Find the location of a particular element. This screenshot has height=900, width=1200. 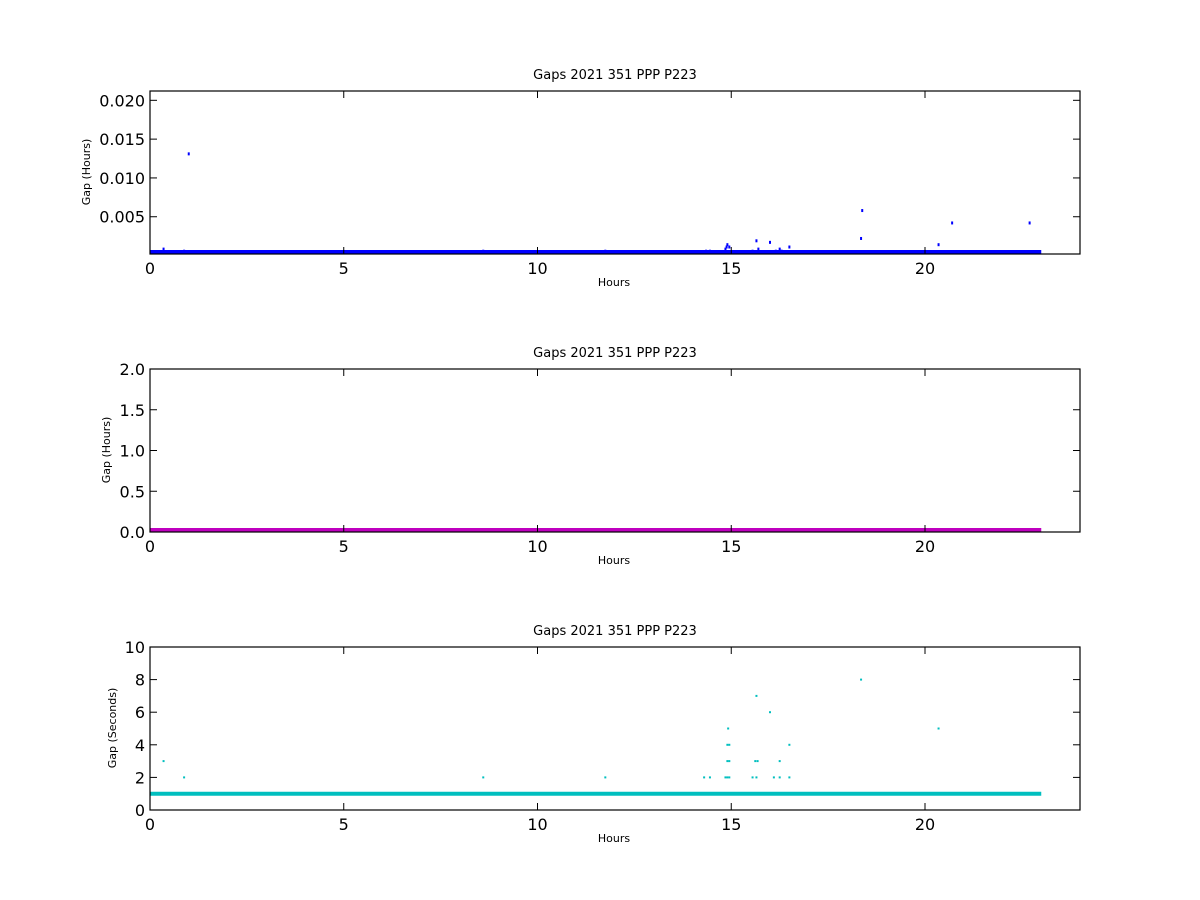

chart-title-3: Gaps 2021 351 PPP P223 is located at coordinates (615, 631).